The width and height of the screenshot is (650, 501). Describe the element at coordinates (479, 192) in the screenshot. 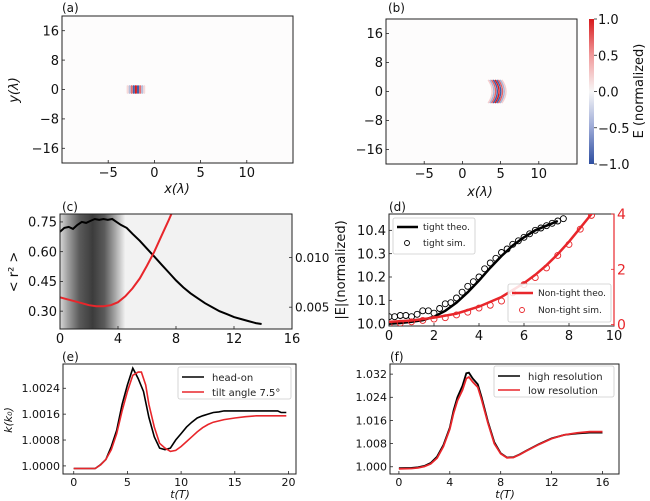

I see `xlabel-b: x(λ)` at that location.